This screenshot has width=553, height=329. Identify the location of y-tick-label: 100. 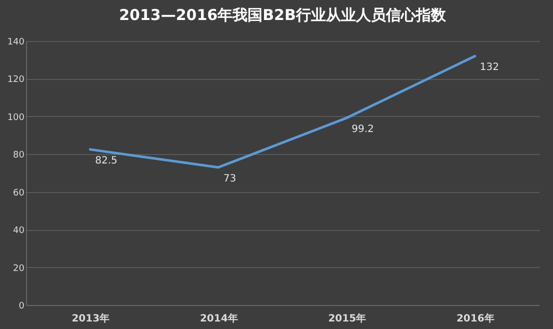
(16, 117).